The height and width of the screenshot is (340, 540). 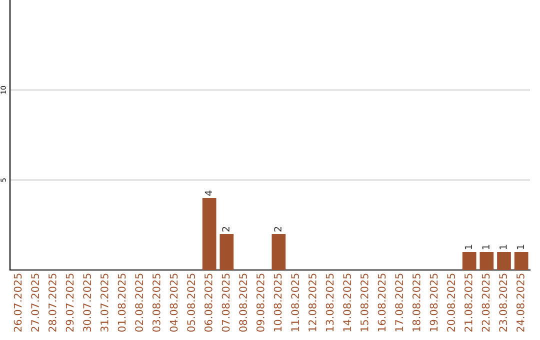 What do you see at coordinates (208, 193) in the screenshot?
I see `data-label: 4` at bounding box center [208, 193].